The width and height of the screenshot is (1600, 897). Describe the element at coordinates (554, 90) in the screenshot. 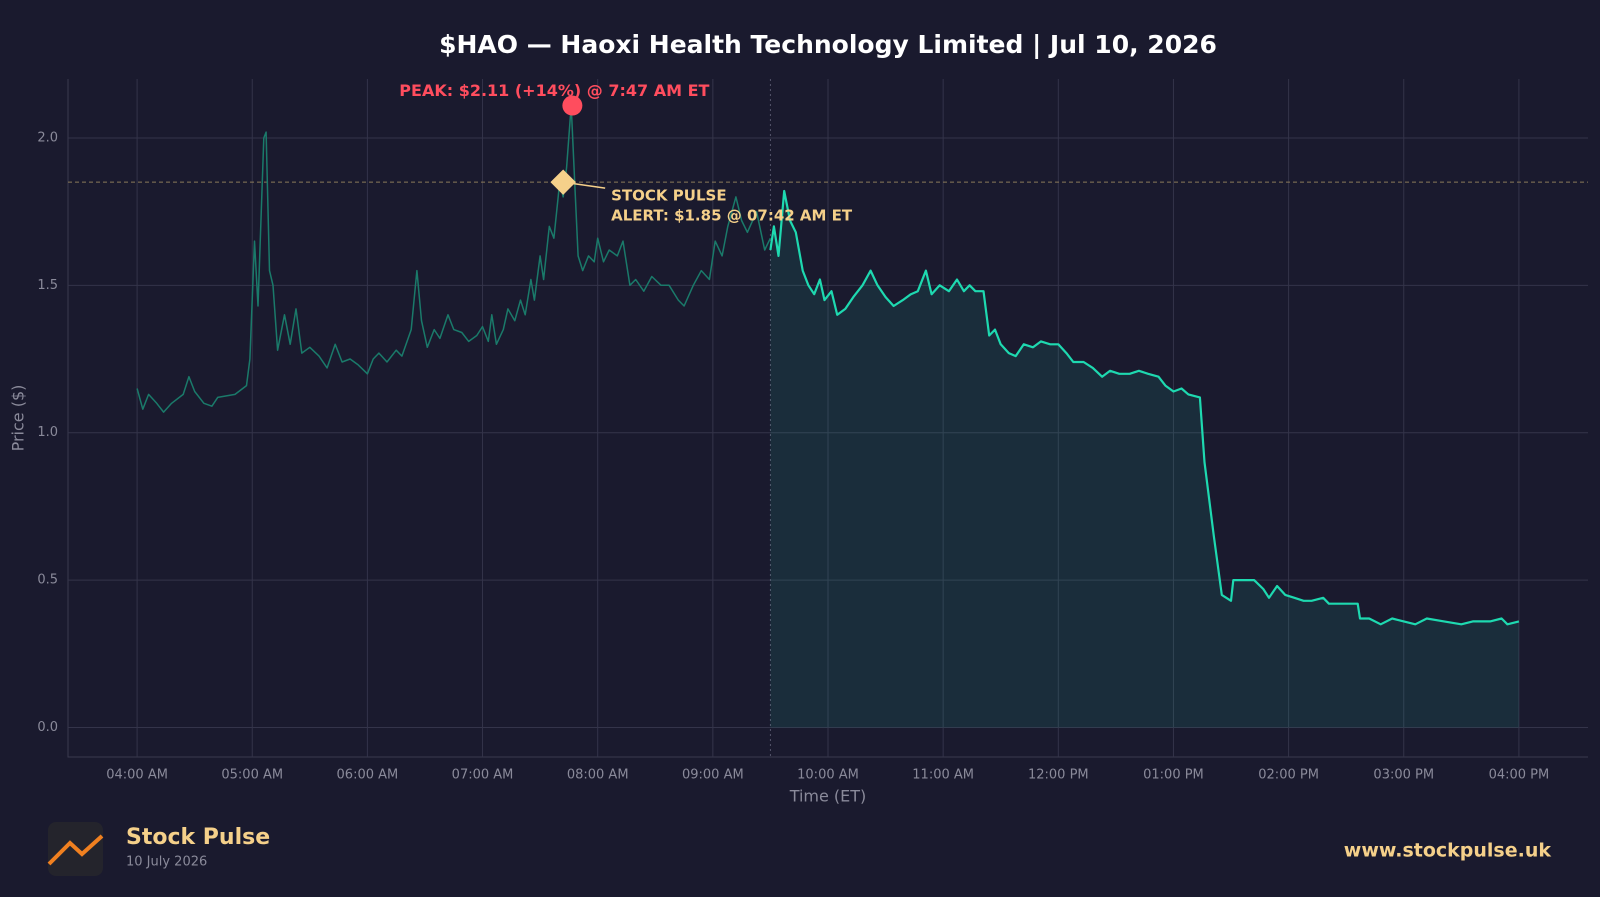

I see `peak-label: PEAK: $2.11 (+14%) @ 7:47 AM ET` at that location.